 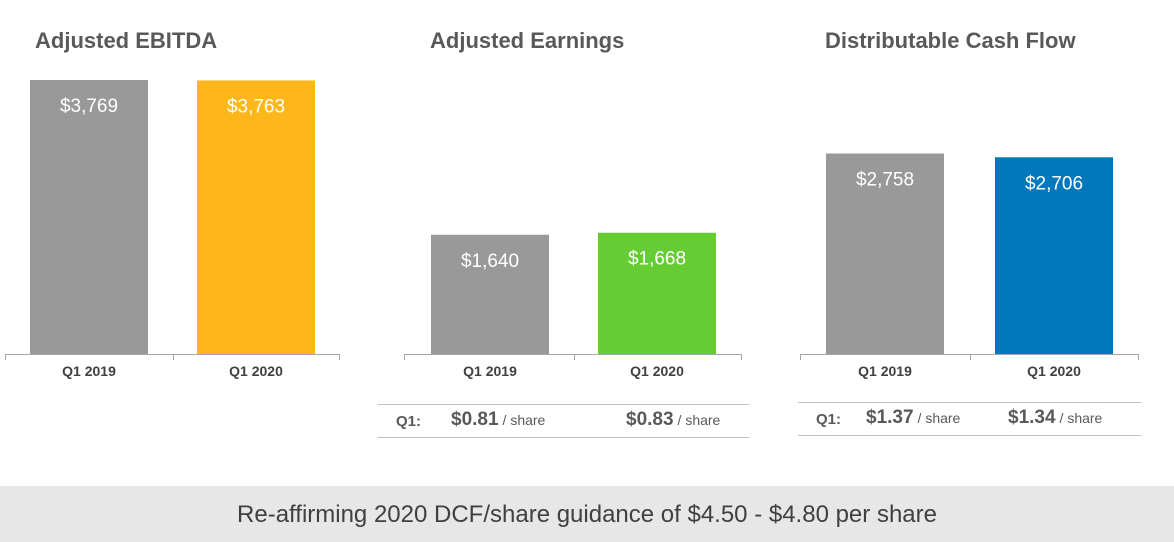 I want to click on dcf-bar-value-label: $2,706, so click(x=1054, y=183).